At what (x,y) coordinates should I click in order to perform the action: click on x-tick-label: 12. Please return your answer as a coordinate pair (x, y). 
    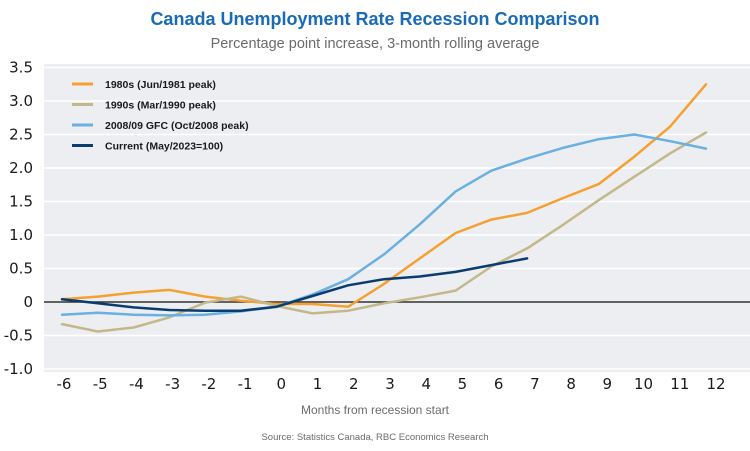
    Looking at the image, I should click on (715, 384).